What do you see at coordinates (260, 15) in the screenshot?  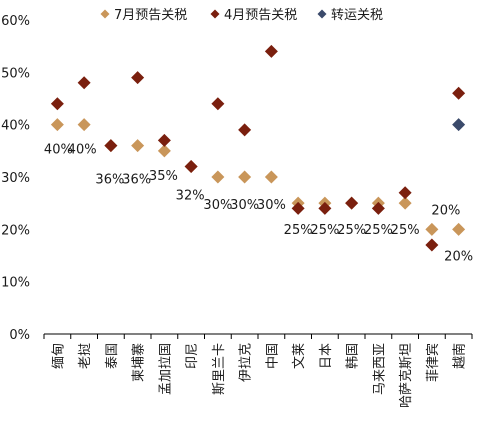 I see `legend-label-1: 4月预告关税` at bounding box center [260, 15].